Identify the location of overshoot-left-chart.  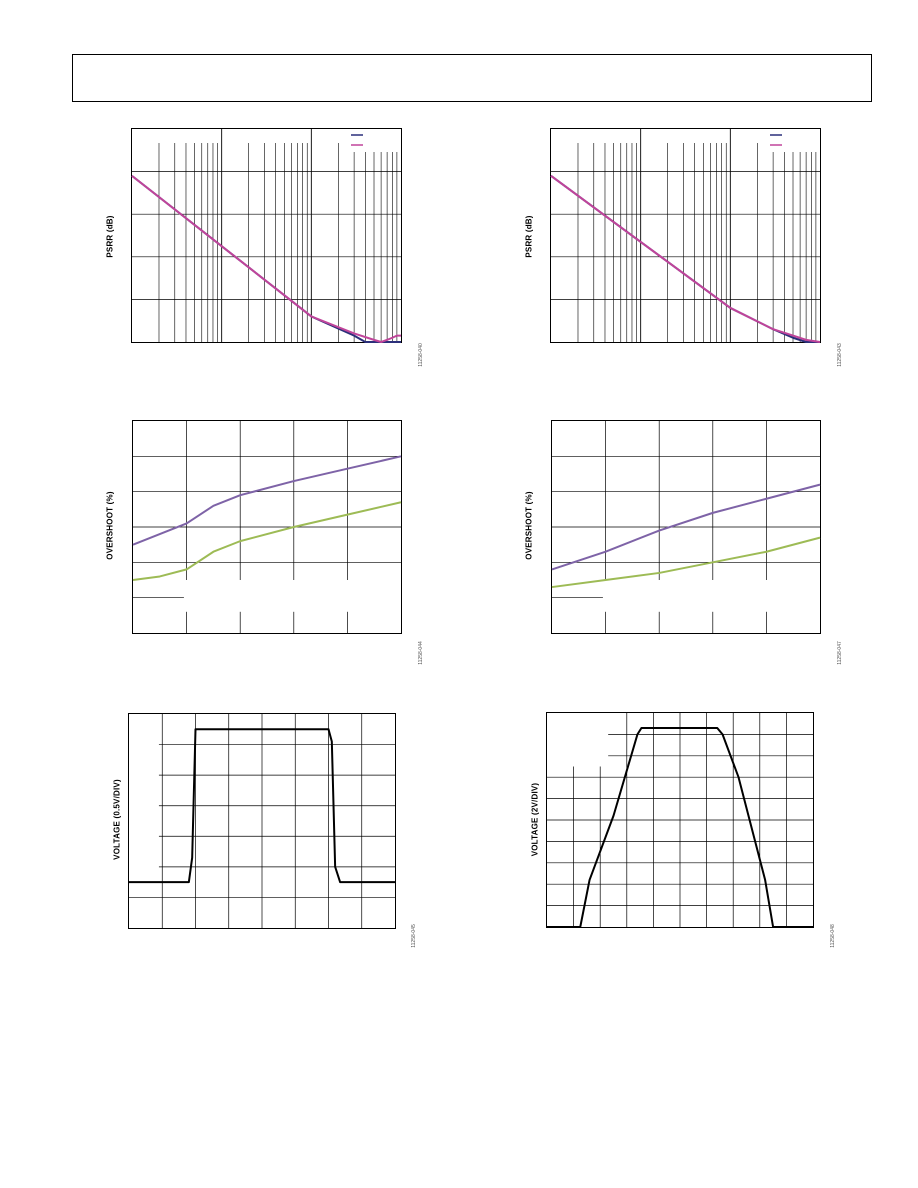
(267, 527).